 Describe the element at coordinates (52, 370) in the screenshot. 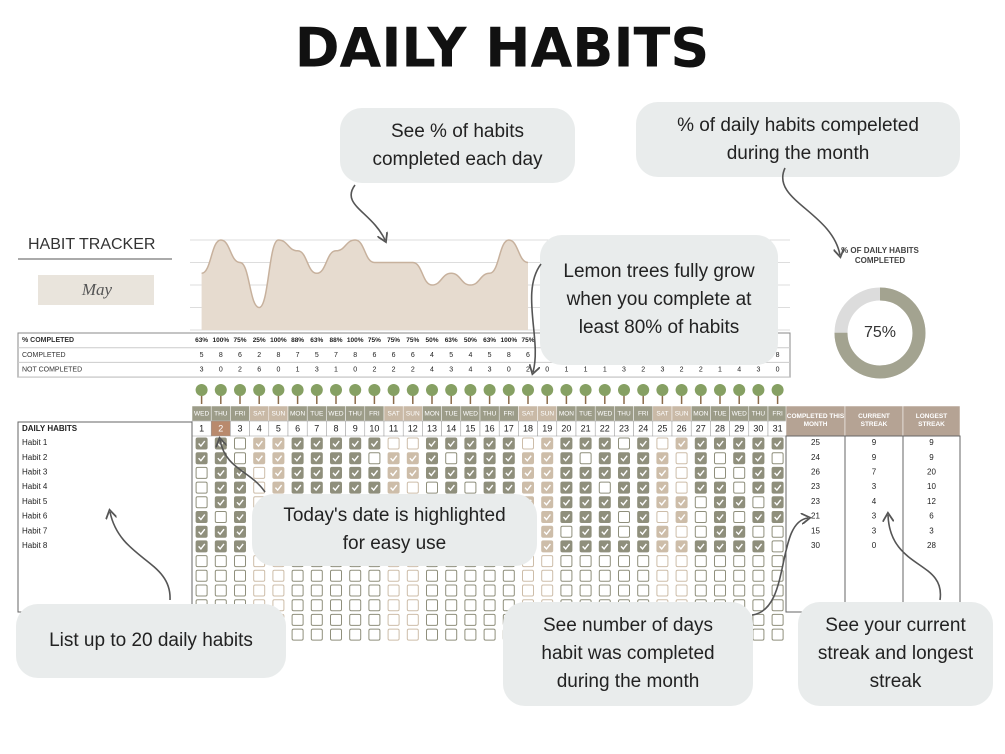

I see `row-label: NOT COMPLETED` at that location.